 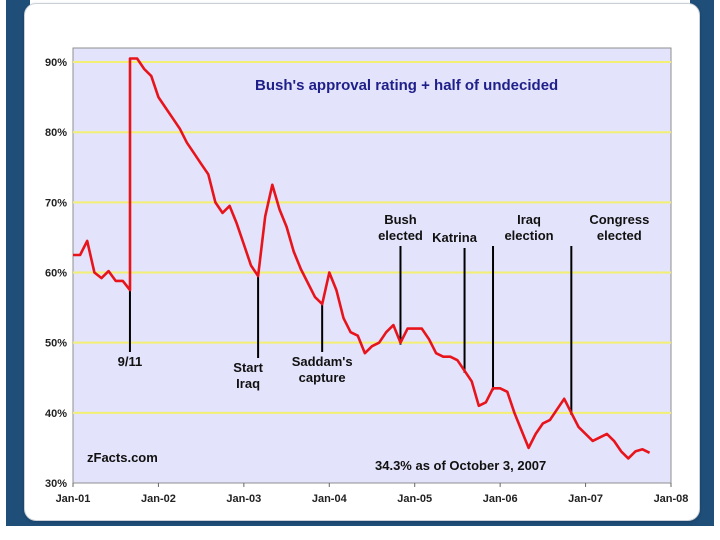 What do you see at coordinates (56, 203) in the screenshot?
I see `y-tick-label: 70%` at bounding box center [56, 203].